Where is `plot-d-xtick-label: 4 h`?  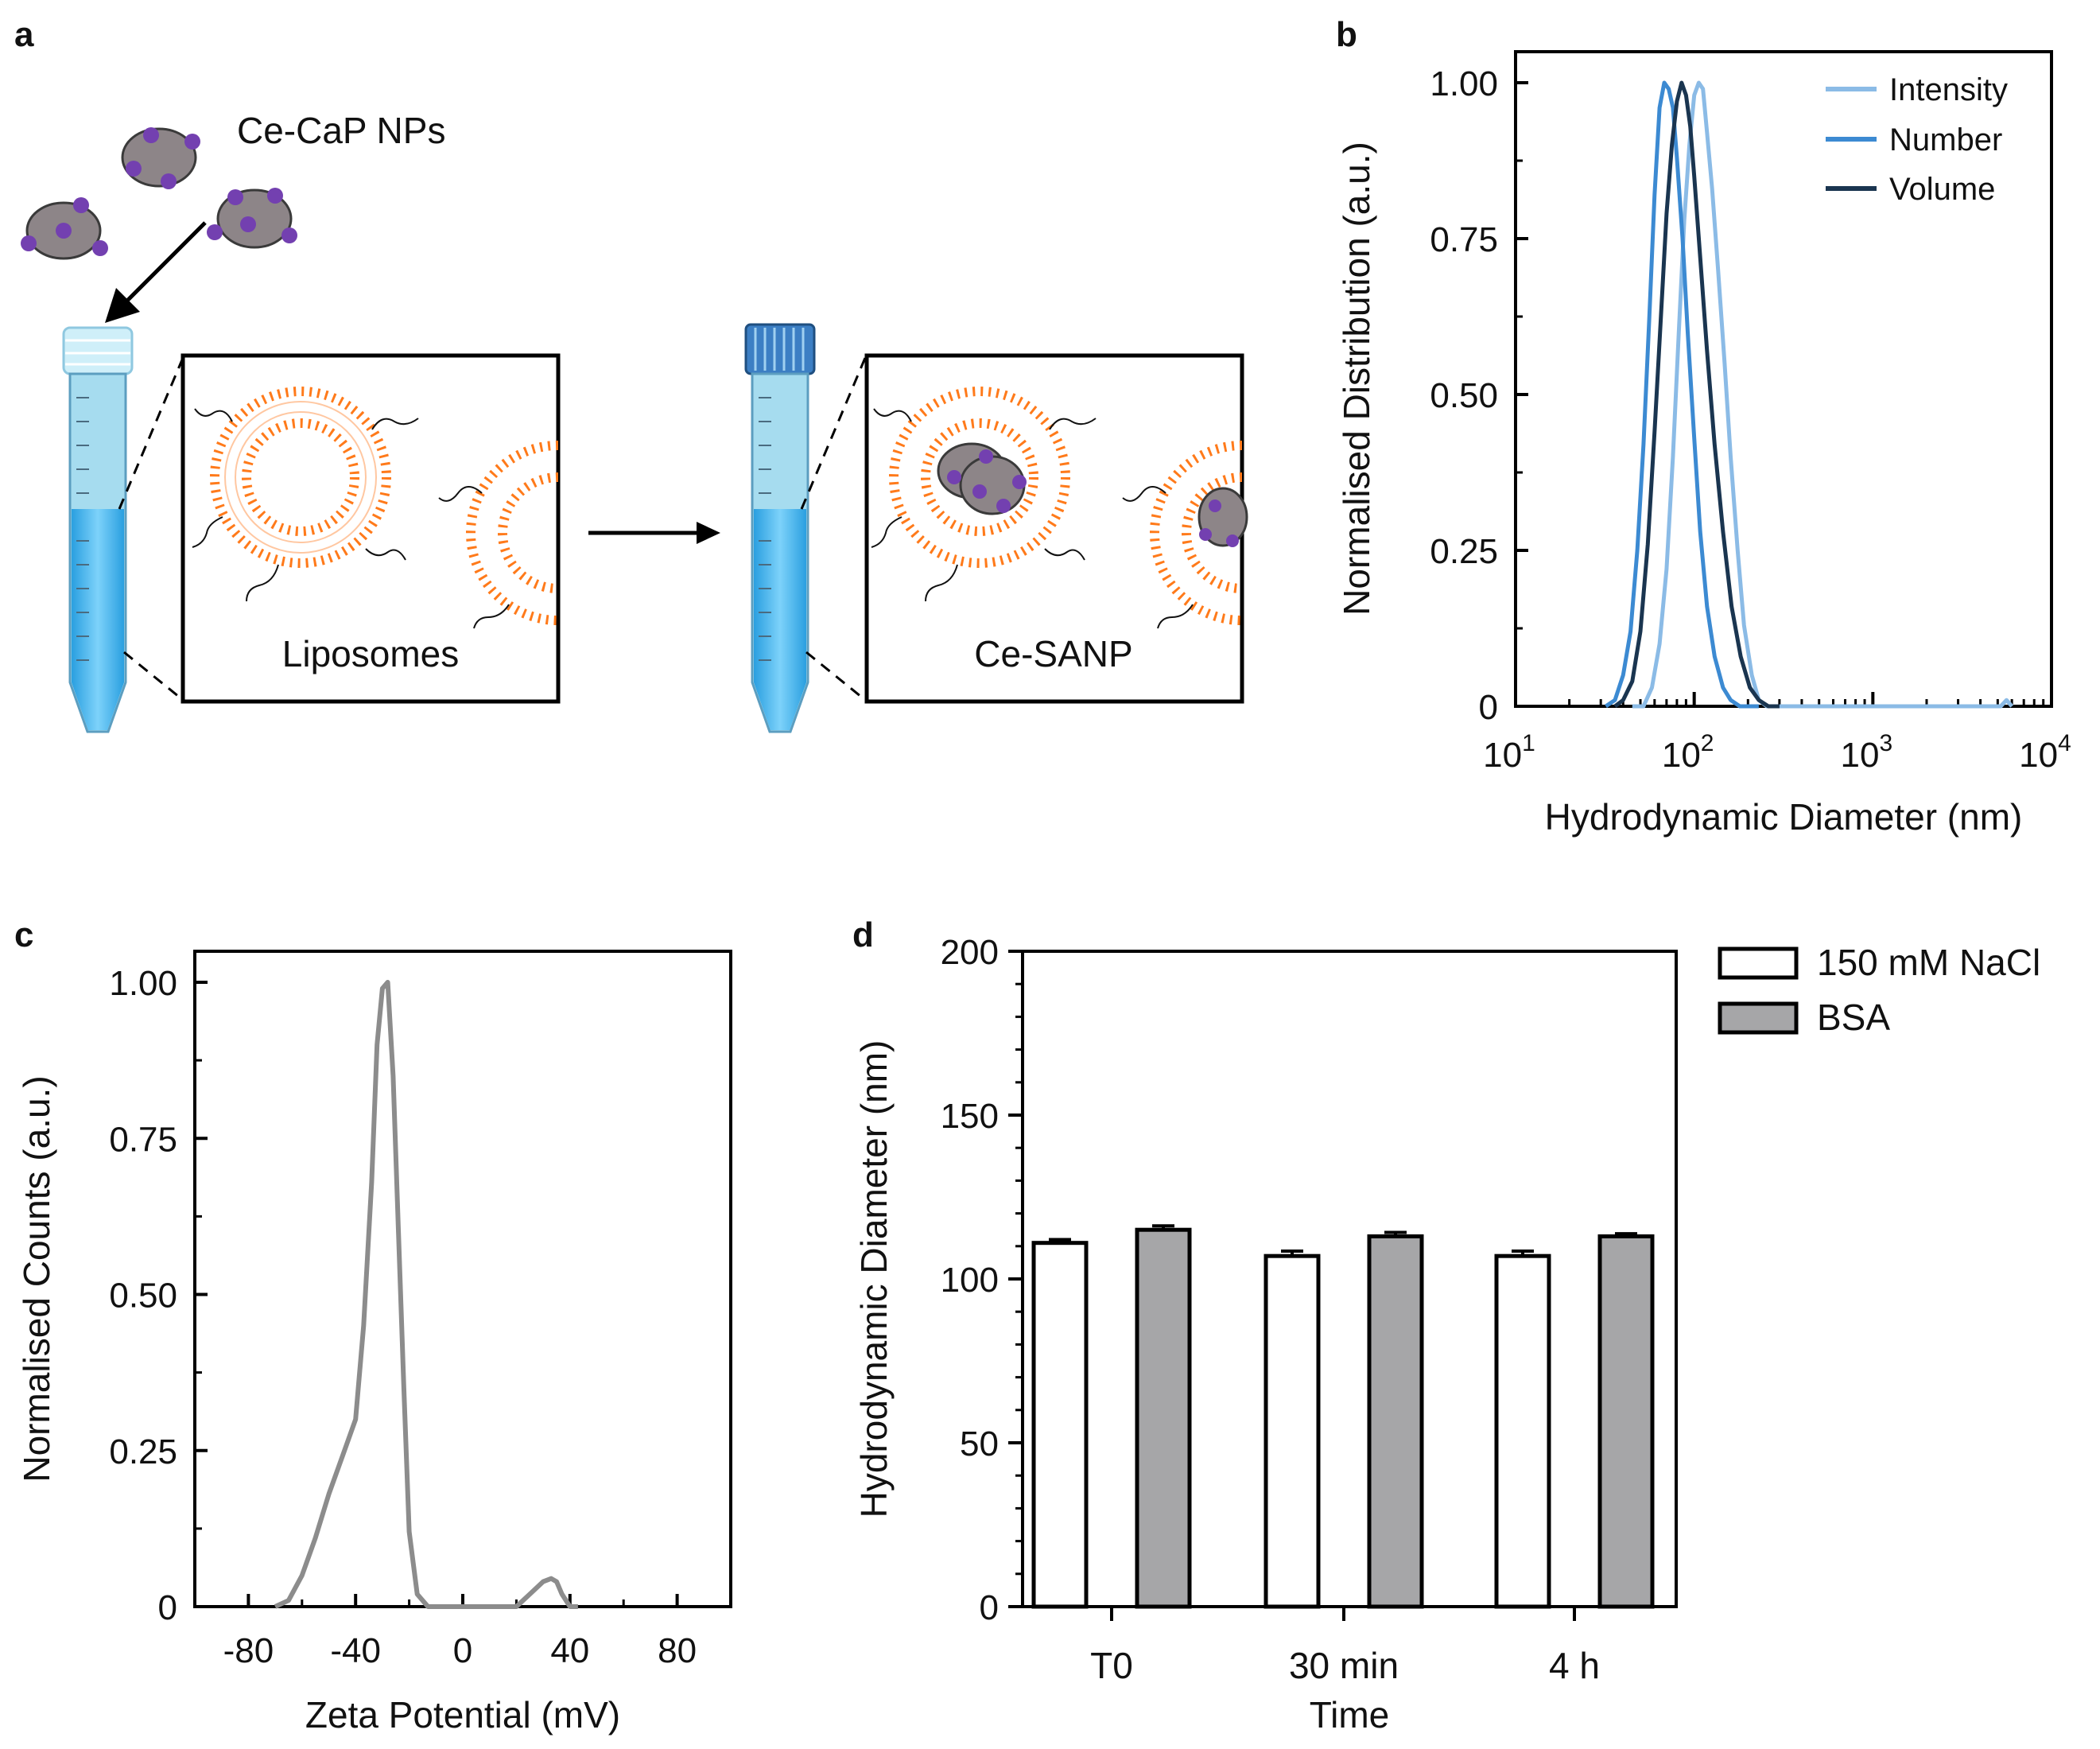 plot-d-xtick-label: 4 h is located at coordinates (1574, 1666).